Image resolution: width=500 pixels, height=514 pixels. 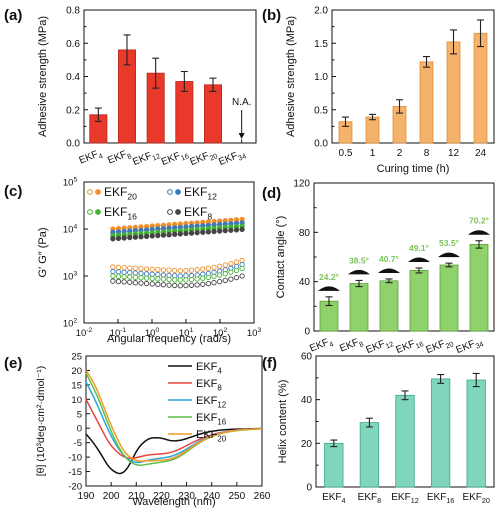 What do you see at coordinates (291, 76) in the screenshot?
I see `y-axis-title: Adhesive strength (MPa)` at bounding box center [291, 76].